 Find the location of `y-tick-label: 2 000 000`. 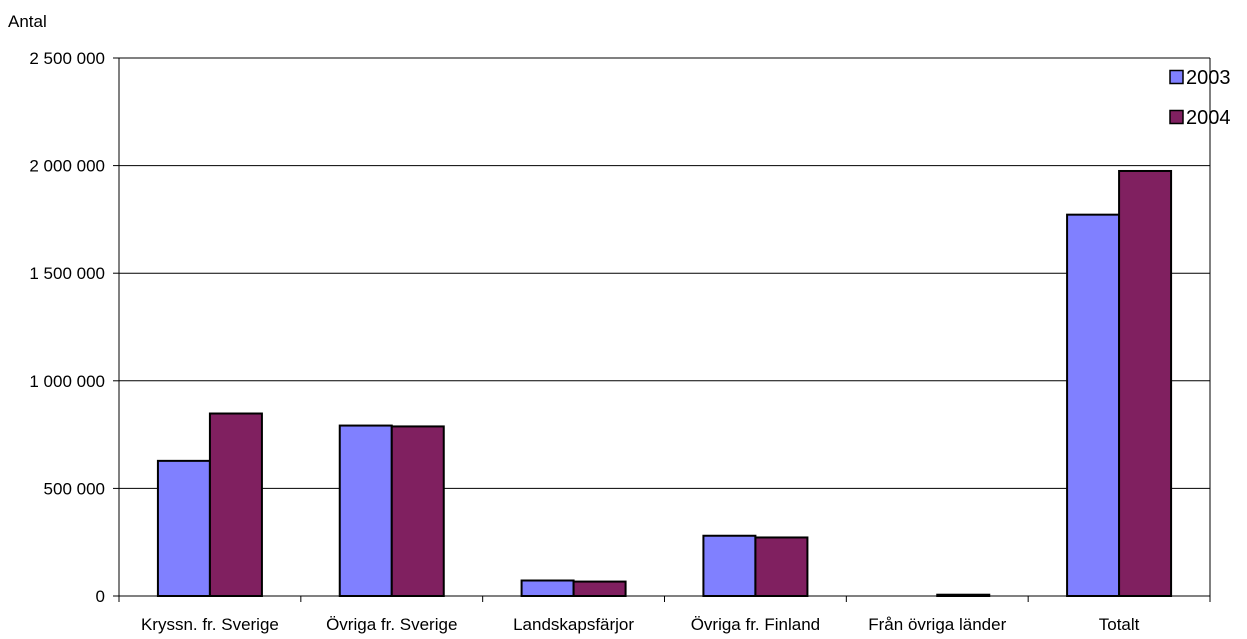

y-tick-label: 2 000 000 is located at coordinates (67, 166).